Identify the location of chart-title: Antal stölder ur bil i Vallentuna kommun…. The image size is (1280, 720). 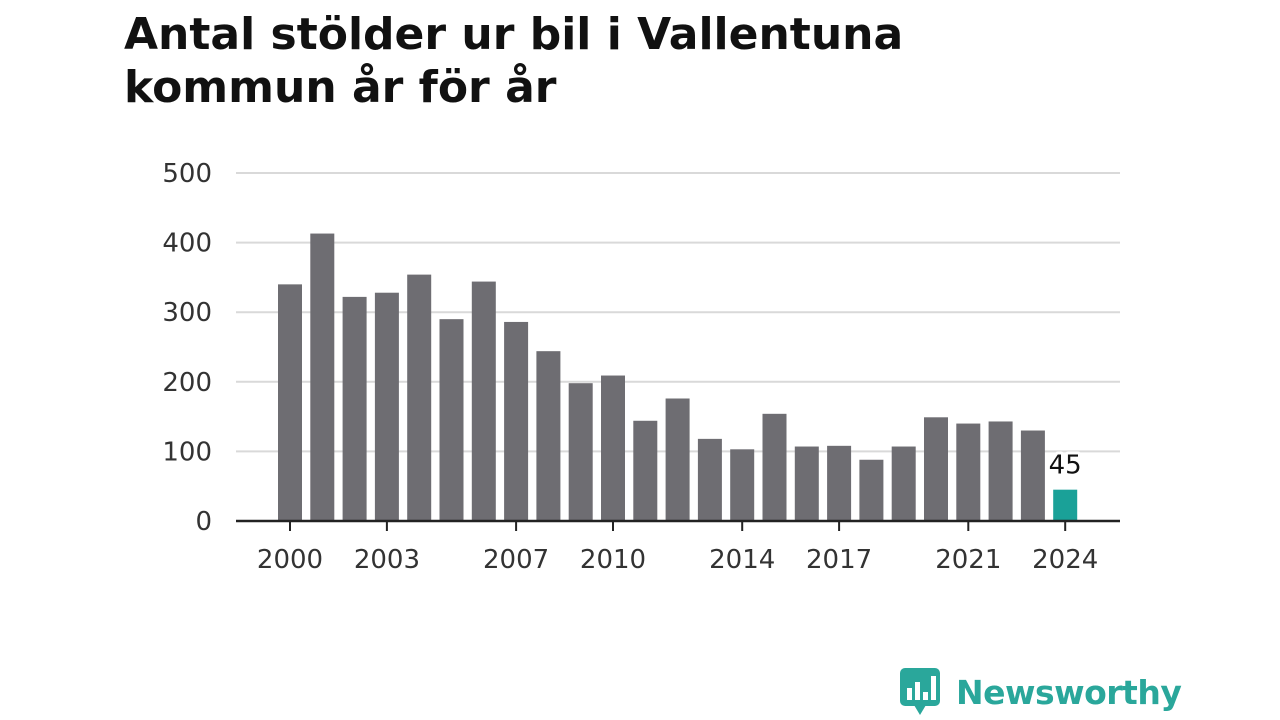
(514, 61).